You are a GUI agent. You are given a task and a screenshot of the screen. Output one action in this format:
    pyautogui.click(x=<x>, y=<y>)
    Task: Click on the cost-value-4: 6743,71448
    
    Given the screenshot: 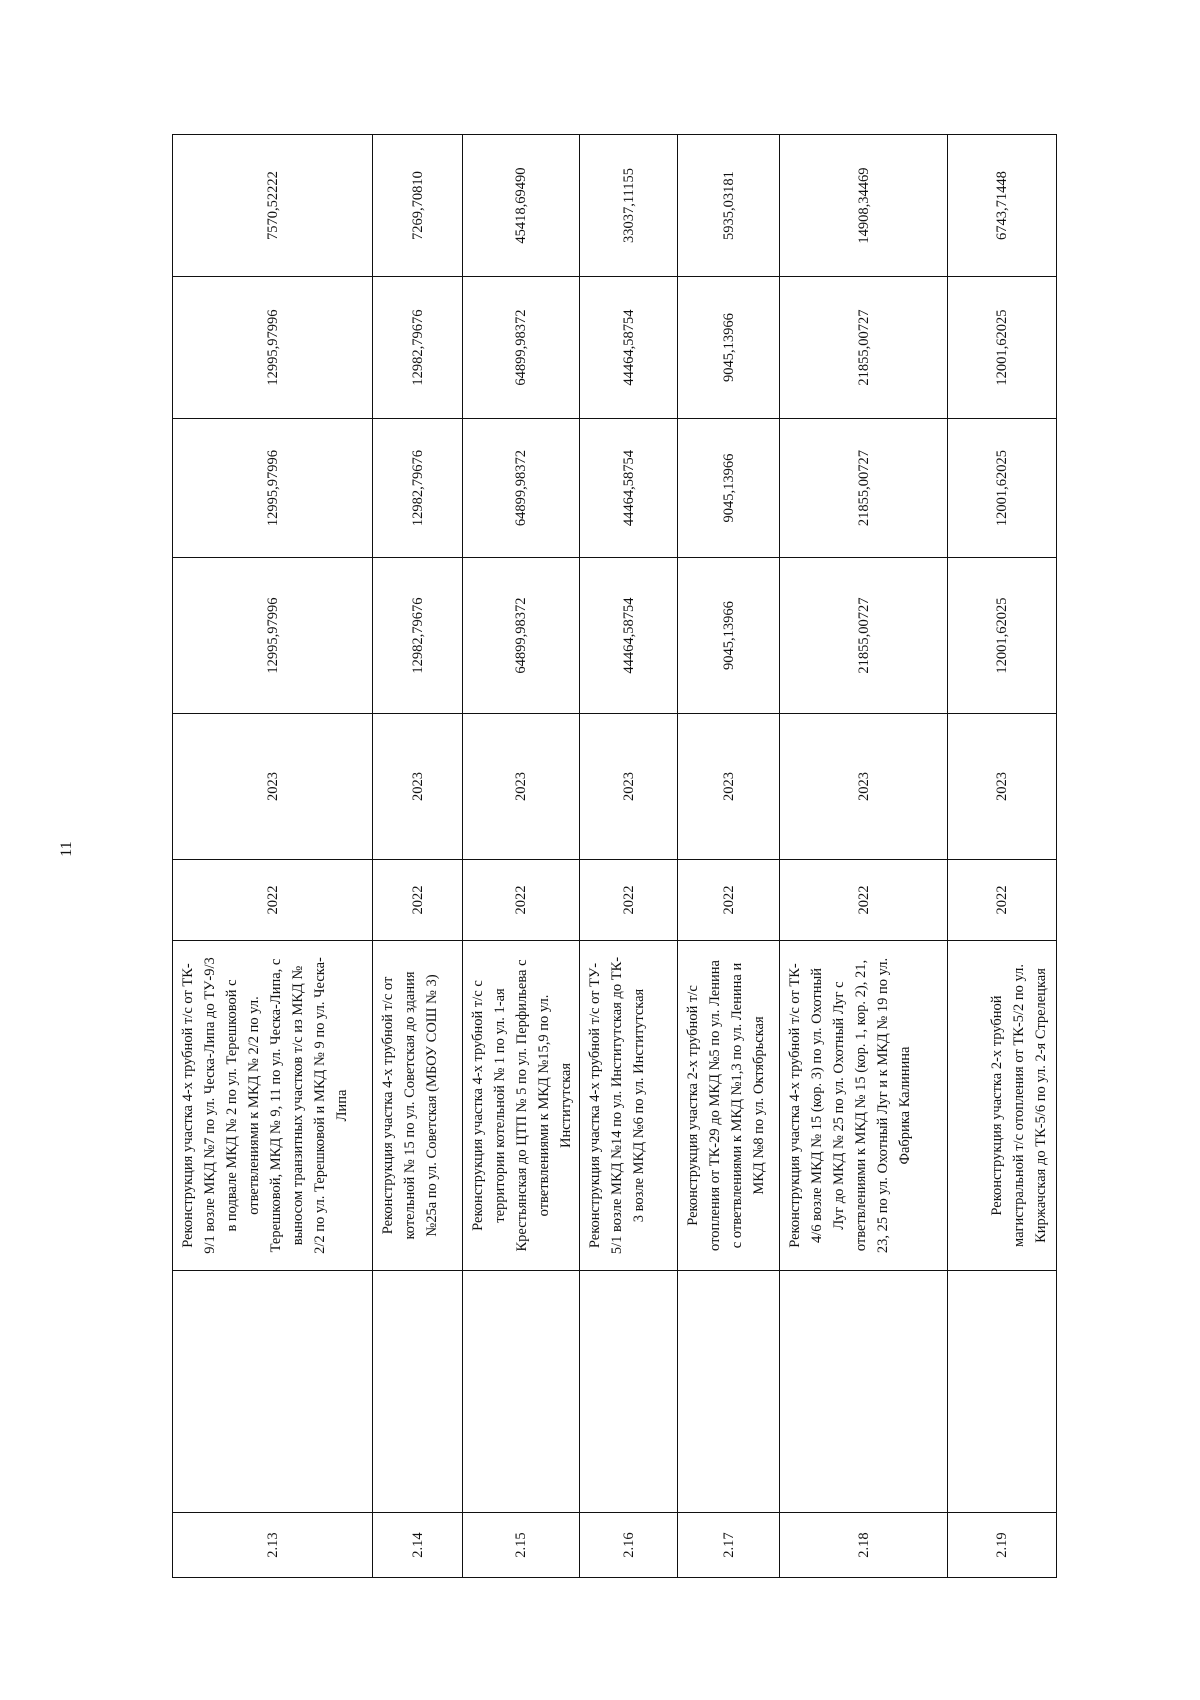 What is the action you would take?
    pyautogui.click(x=1002, y=205)
    